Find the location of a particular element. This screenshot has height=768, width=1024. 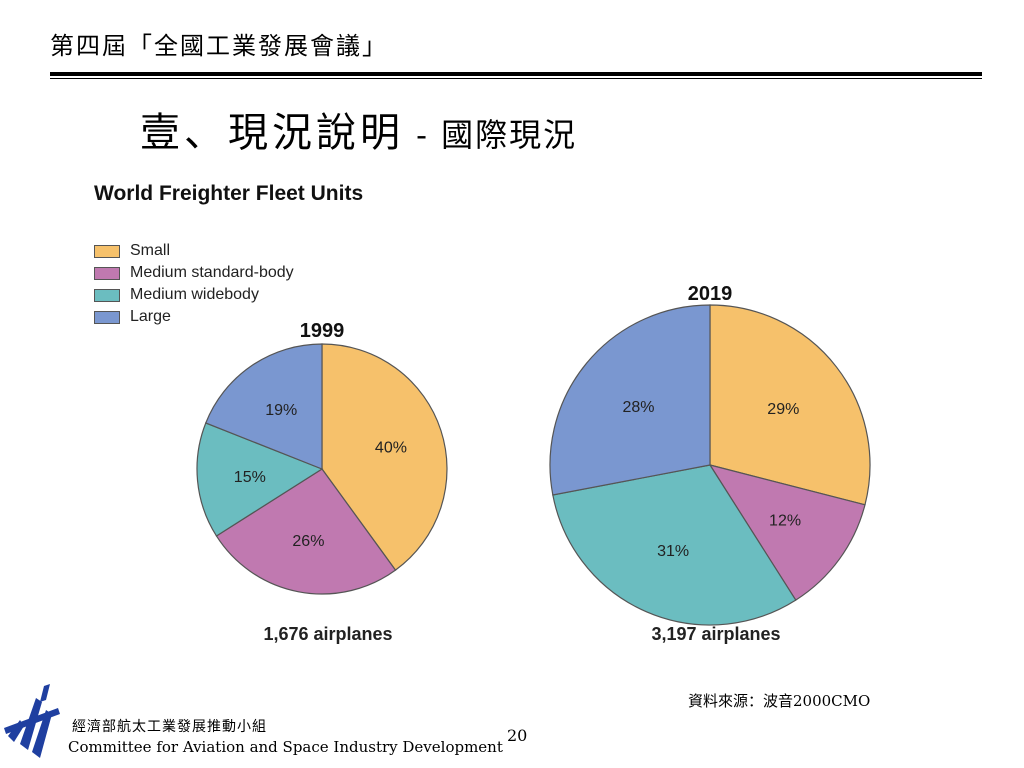

pie-1999-slice-medium-widebody is located at coordinates (260, 479).